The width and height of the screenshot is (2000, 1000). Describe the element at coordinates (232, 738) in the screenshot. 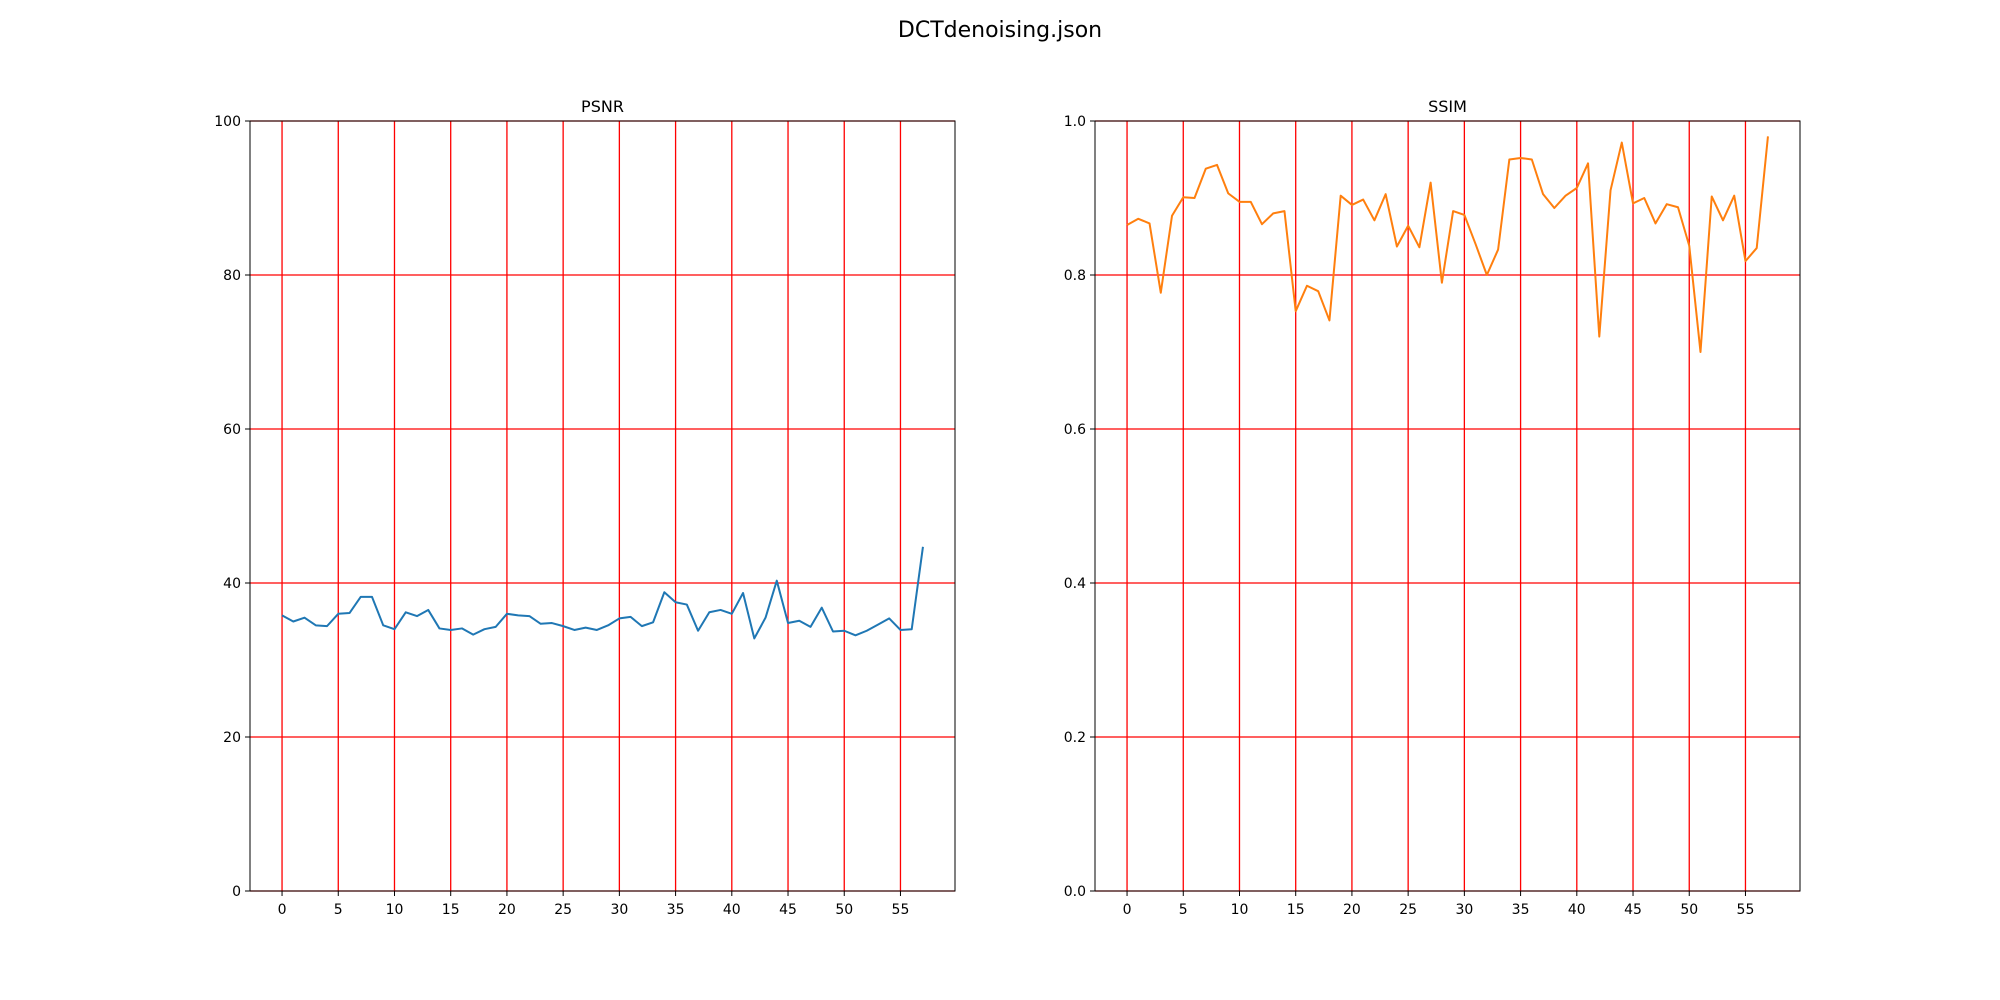

I see `y-tick-label: 20` at that location.